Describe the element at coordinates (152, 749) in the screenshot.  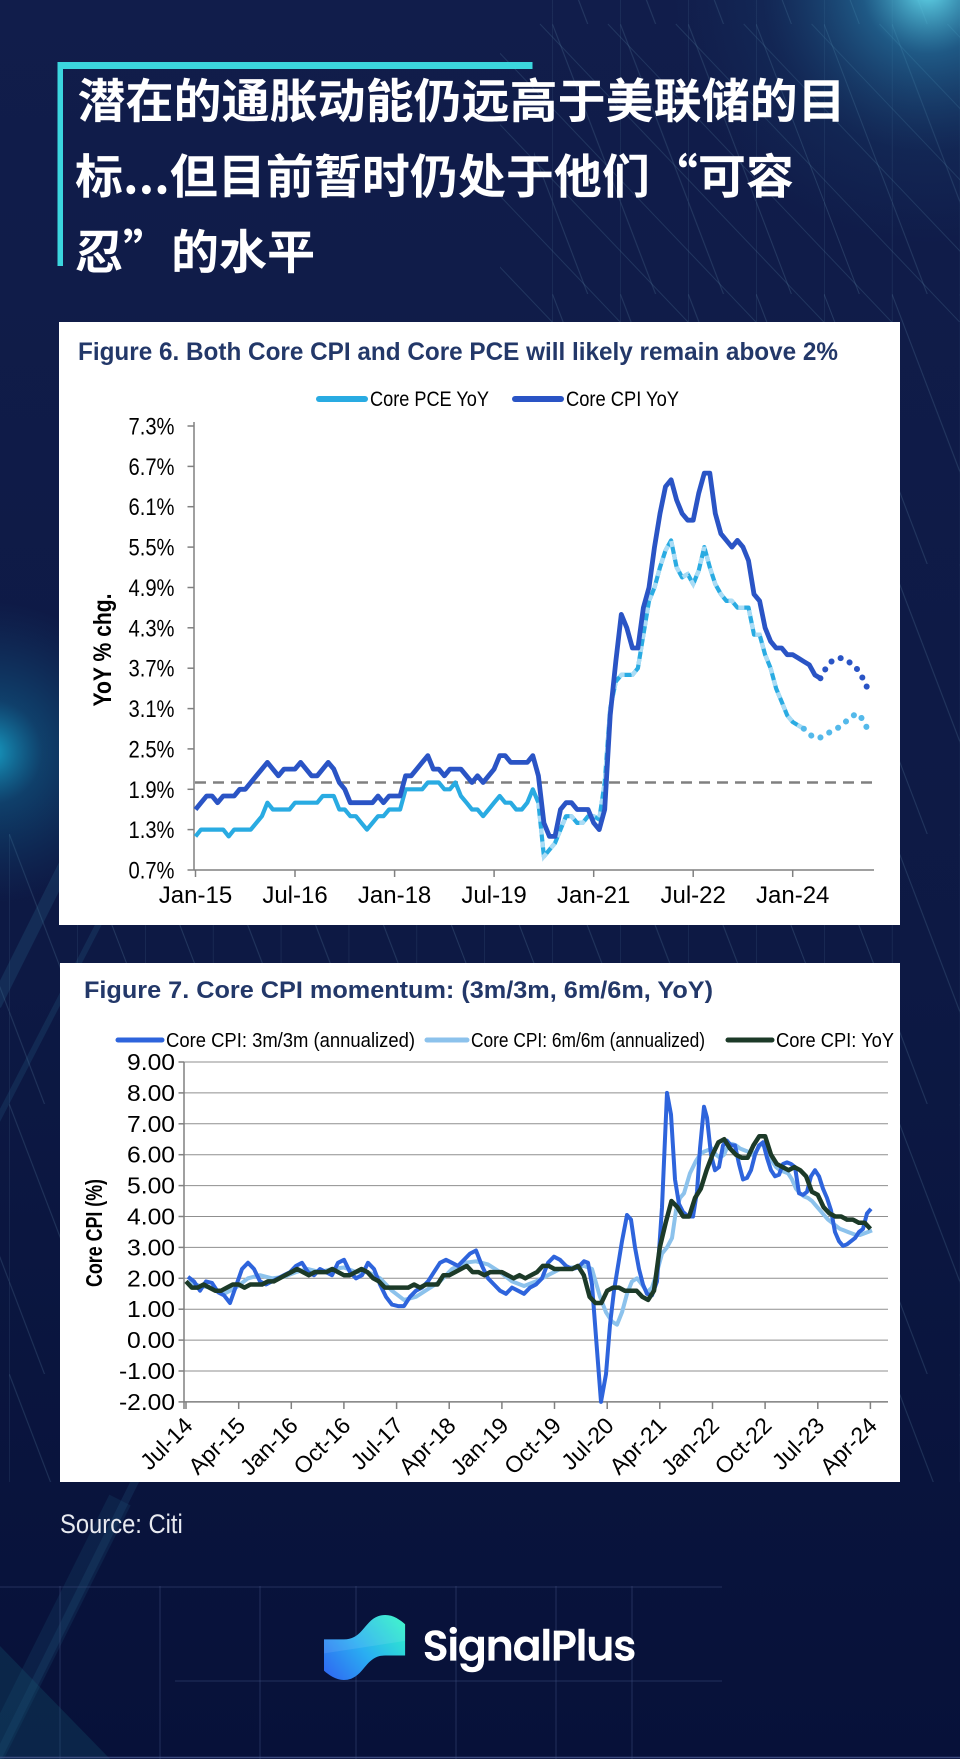
I see `svg-text: 2.5%` at that location.